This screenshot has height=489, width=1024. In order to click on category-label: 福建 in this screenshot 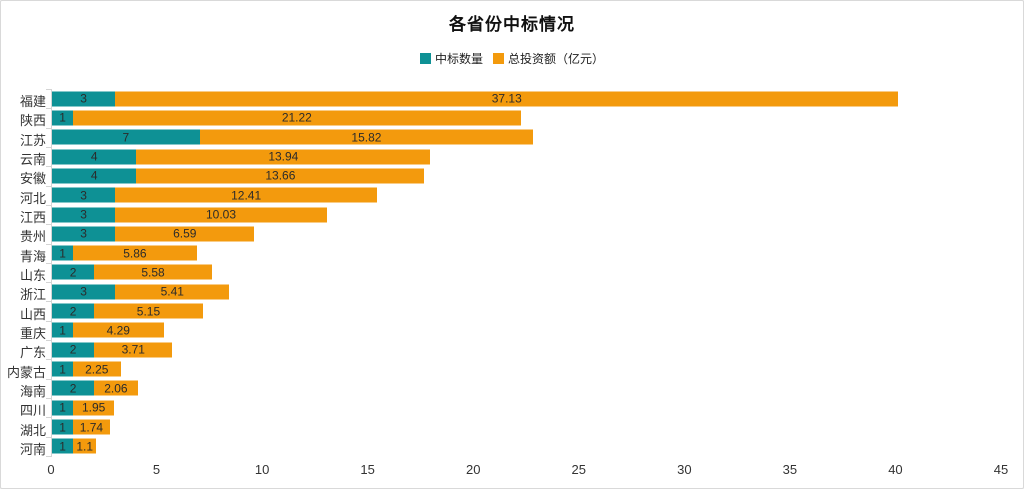, I will do `click(32, 102)`.